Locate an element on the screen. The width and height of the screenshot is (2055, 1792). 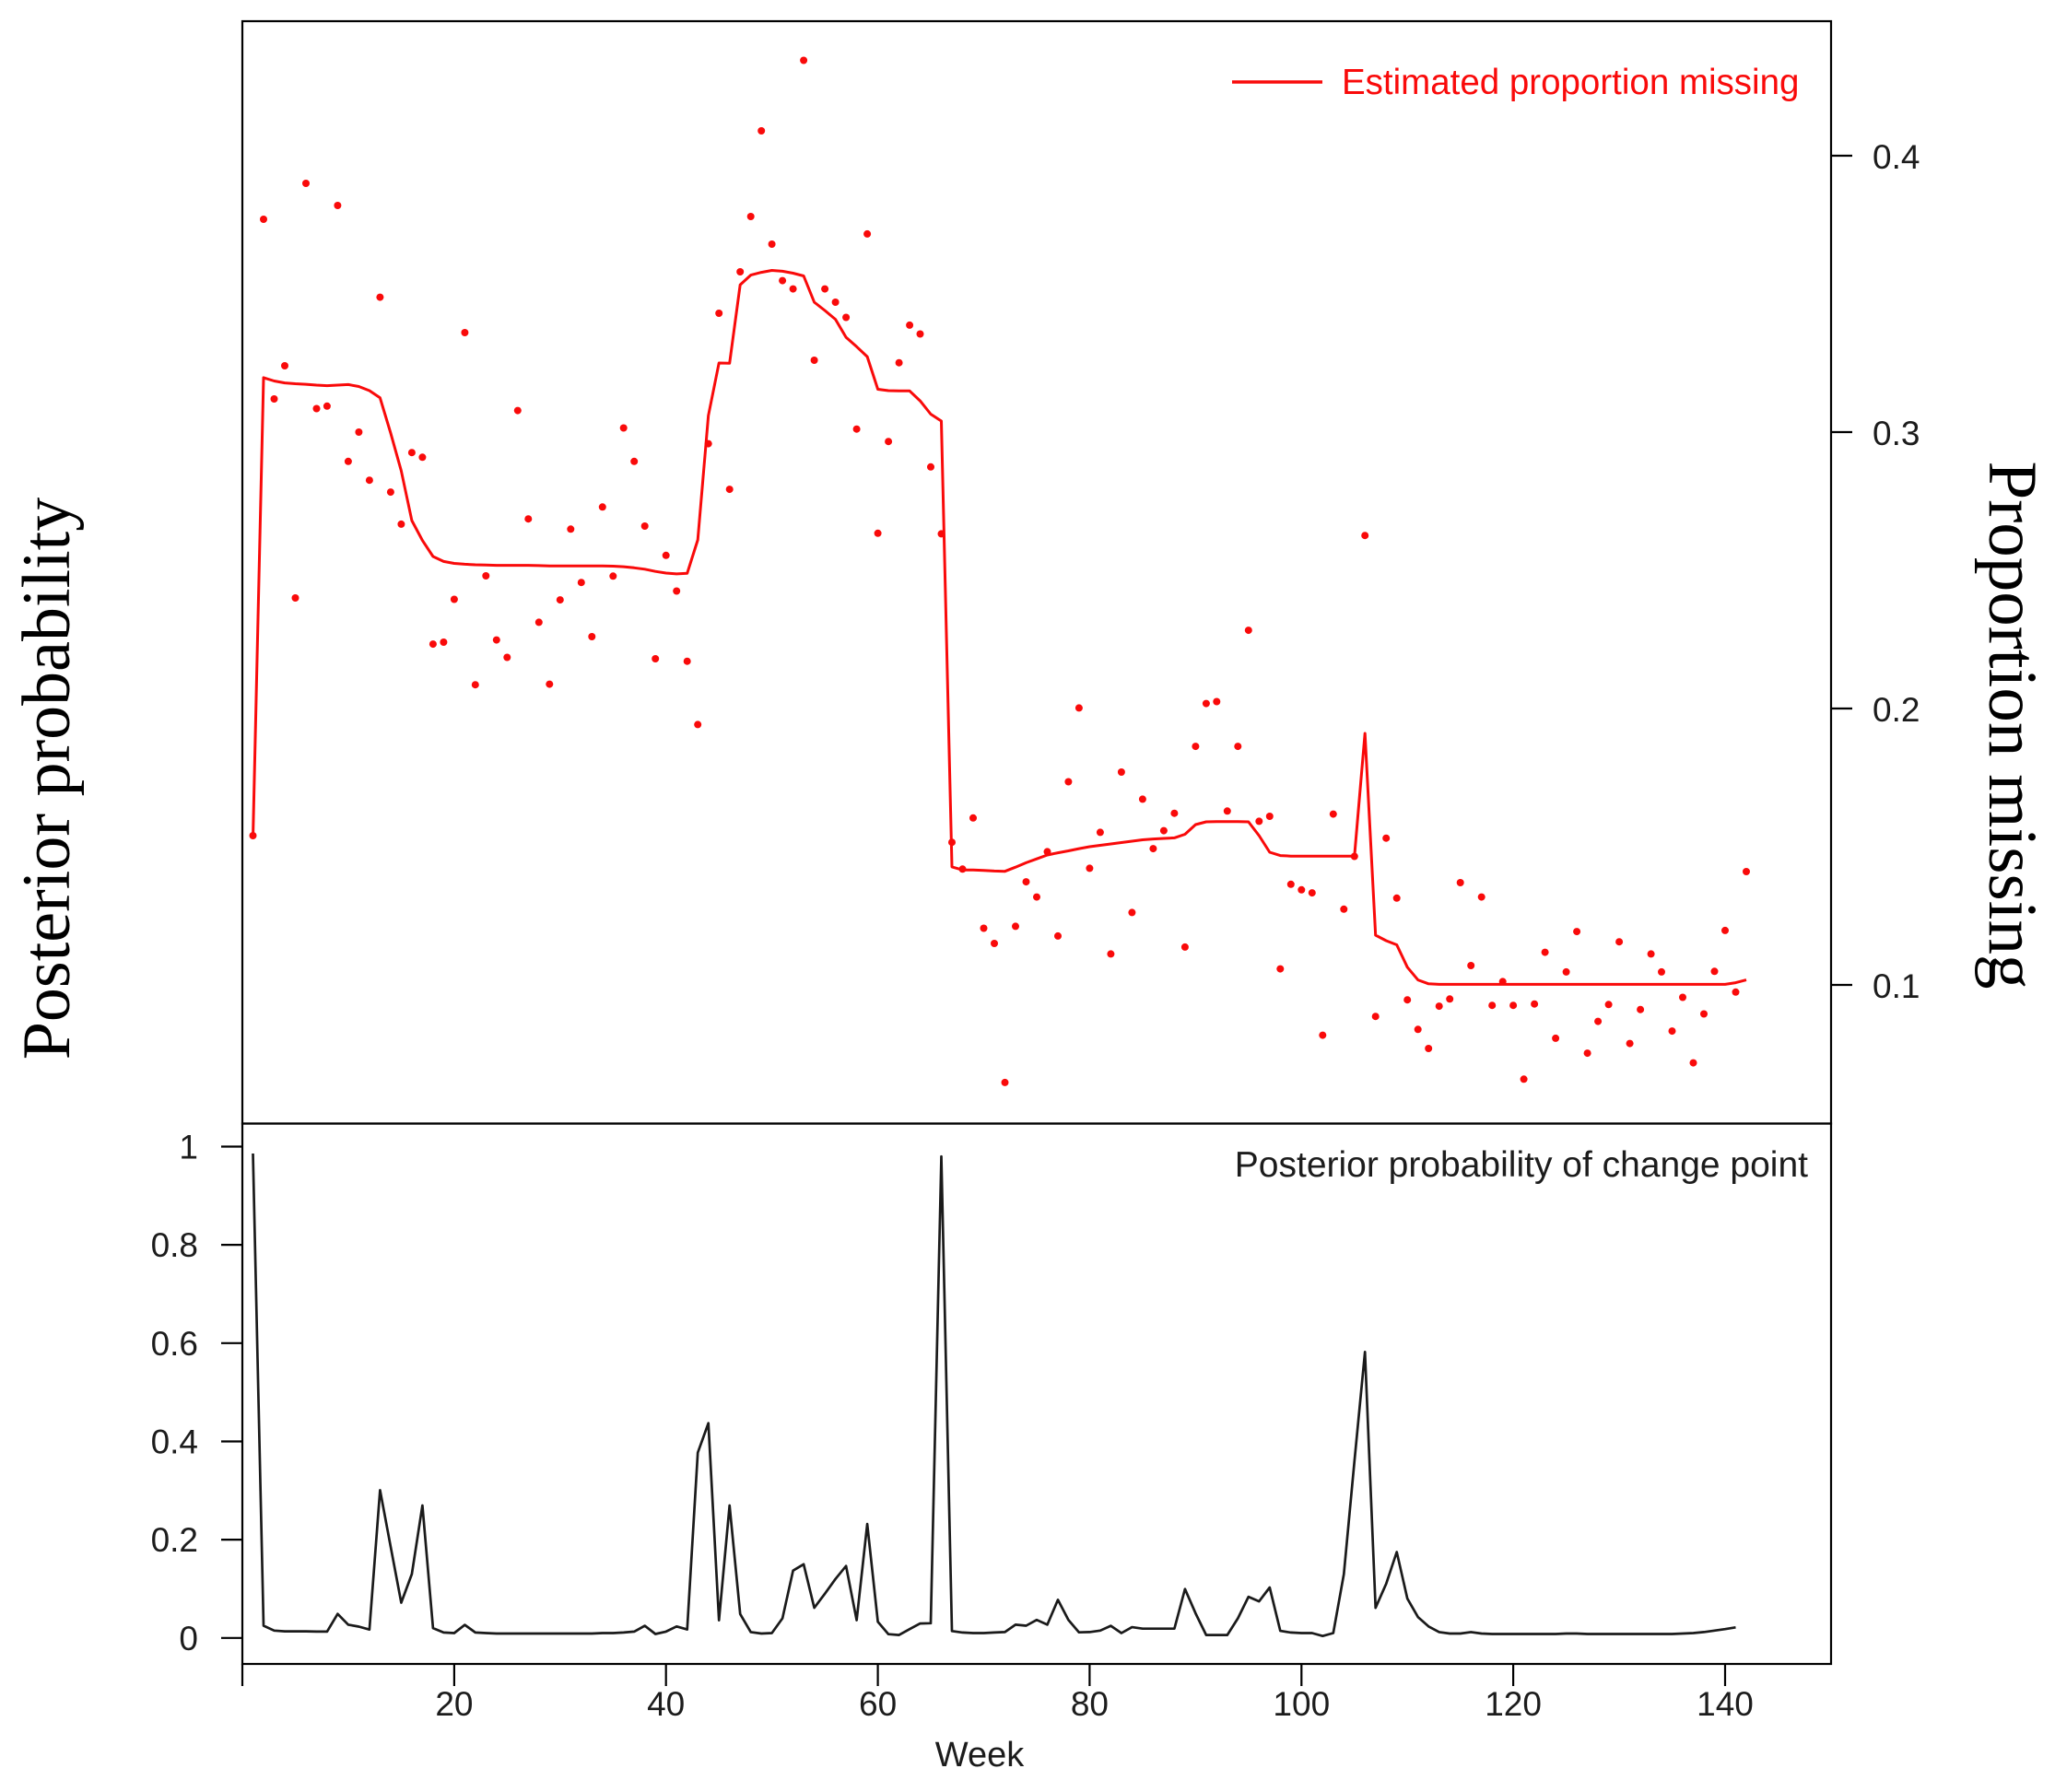
svg-text: Proportion missing is located at coordinates (2012, 726).